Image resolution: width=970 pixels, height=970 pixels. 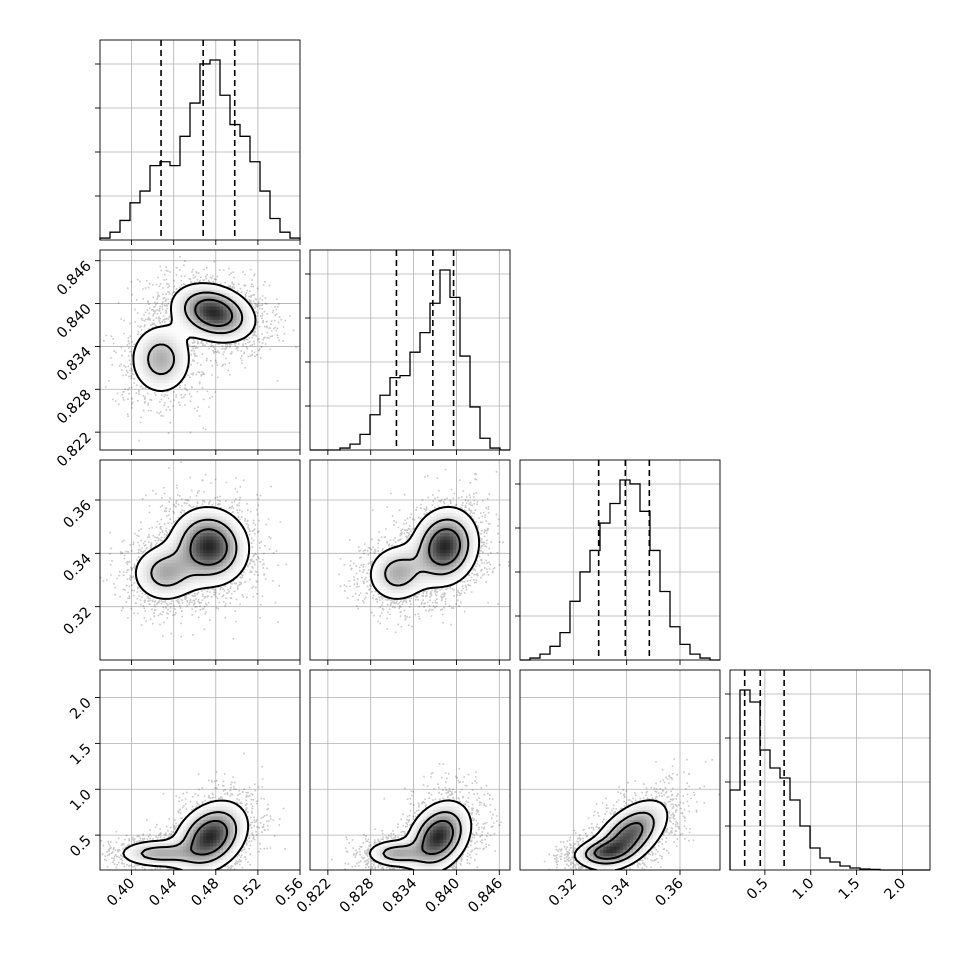 What do you see at coordinates (357, 896) in the screenshot?
I see `x-tick-label-1-1: 0.828` at bounding box center [357, 896].